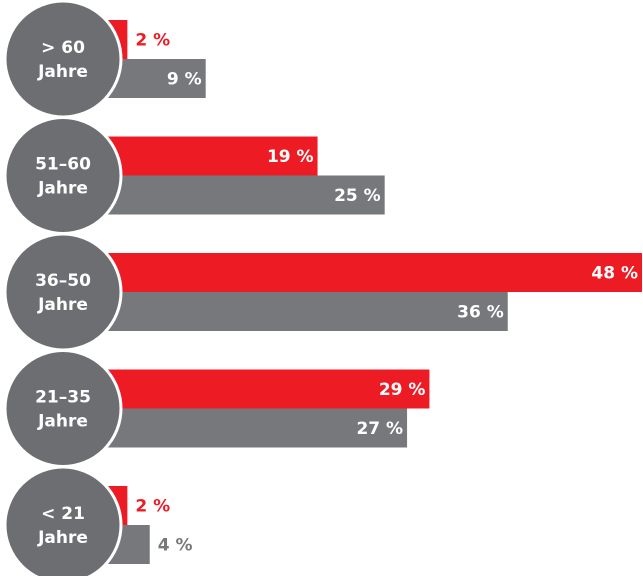 This screenshot has width=643, height=576. Describe the element at coordinates (379, 429) in the screenshot. I see `value-label: 27 %` at that location.